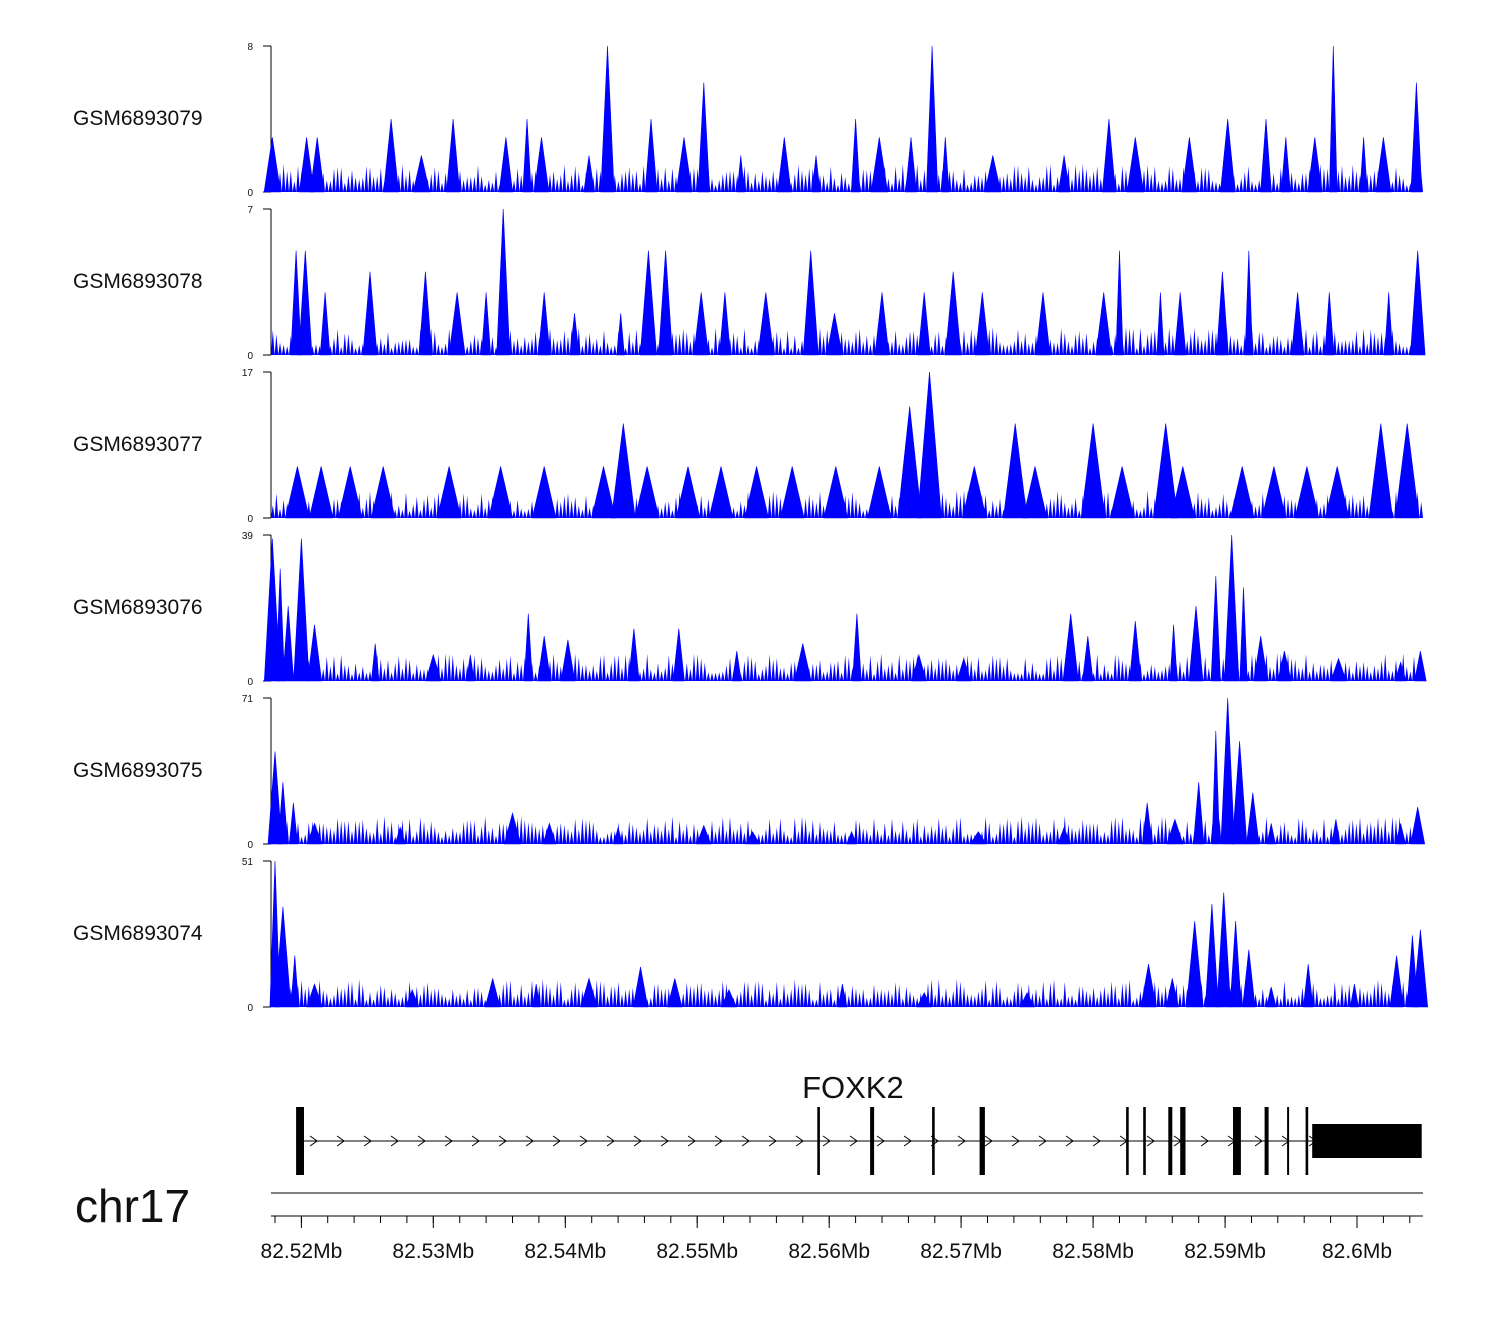 This screenshot has height=1320, width=1500. What do you see at coordinates (302, 1251) in the screenshot?
I see `x-tick-label: 82.52Mb` at bounding box center [302, 1251].